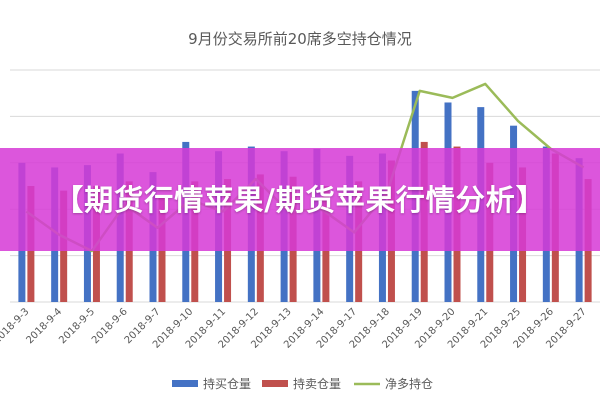 Image resolution: width=600 pixels, height=400 pixels. What do you see at coordinates (317, 383) in the screenshot?
I see `legend-label-short: 持卖仓量` at bounding box center [317, 383].